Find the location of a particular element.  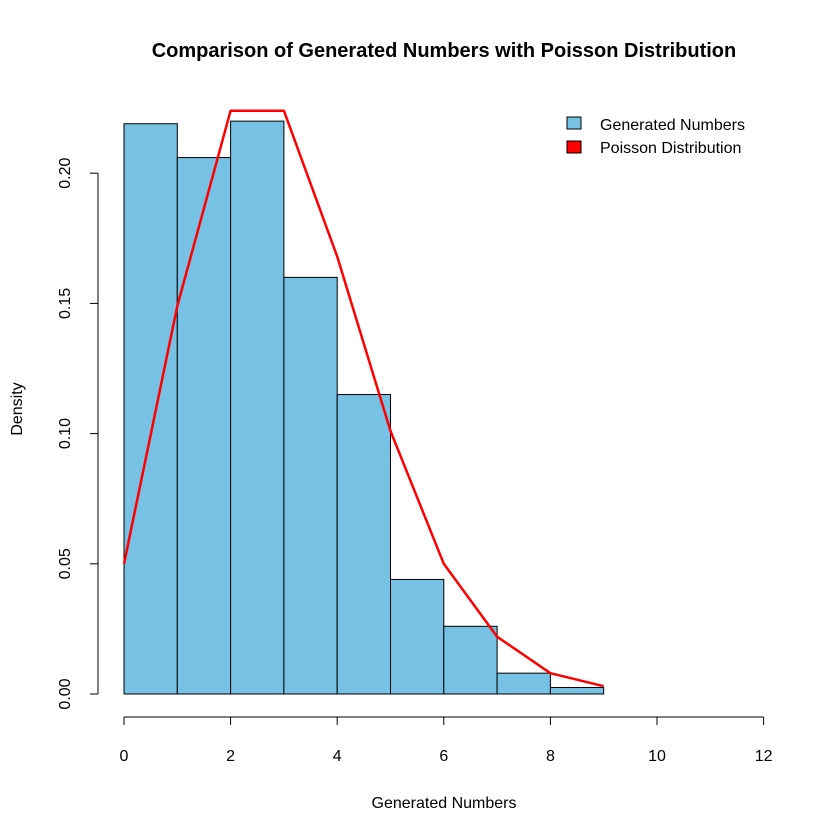

x-tick-label: 10 is located at coordinates (657, 756).